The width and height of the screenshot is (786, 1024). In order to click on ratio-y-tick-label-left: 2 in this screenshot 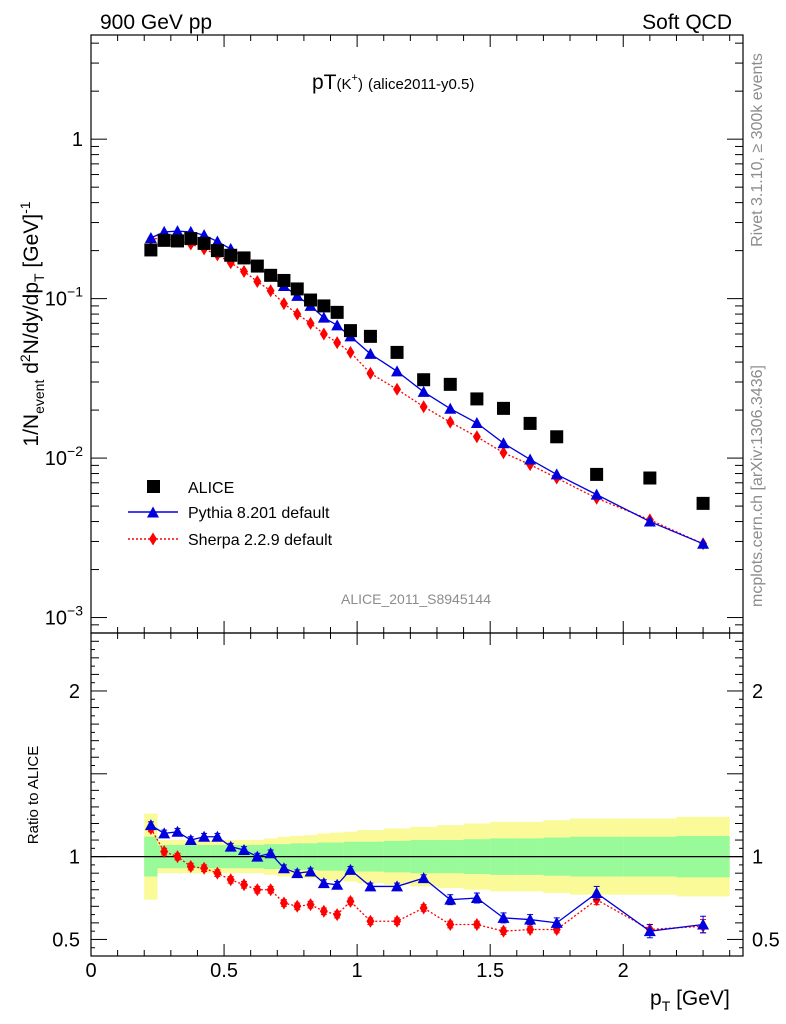, I will do `click(74, 692)`.